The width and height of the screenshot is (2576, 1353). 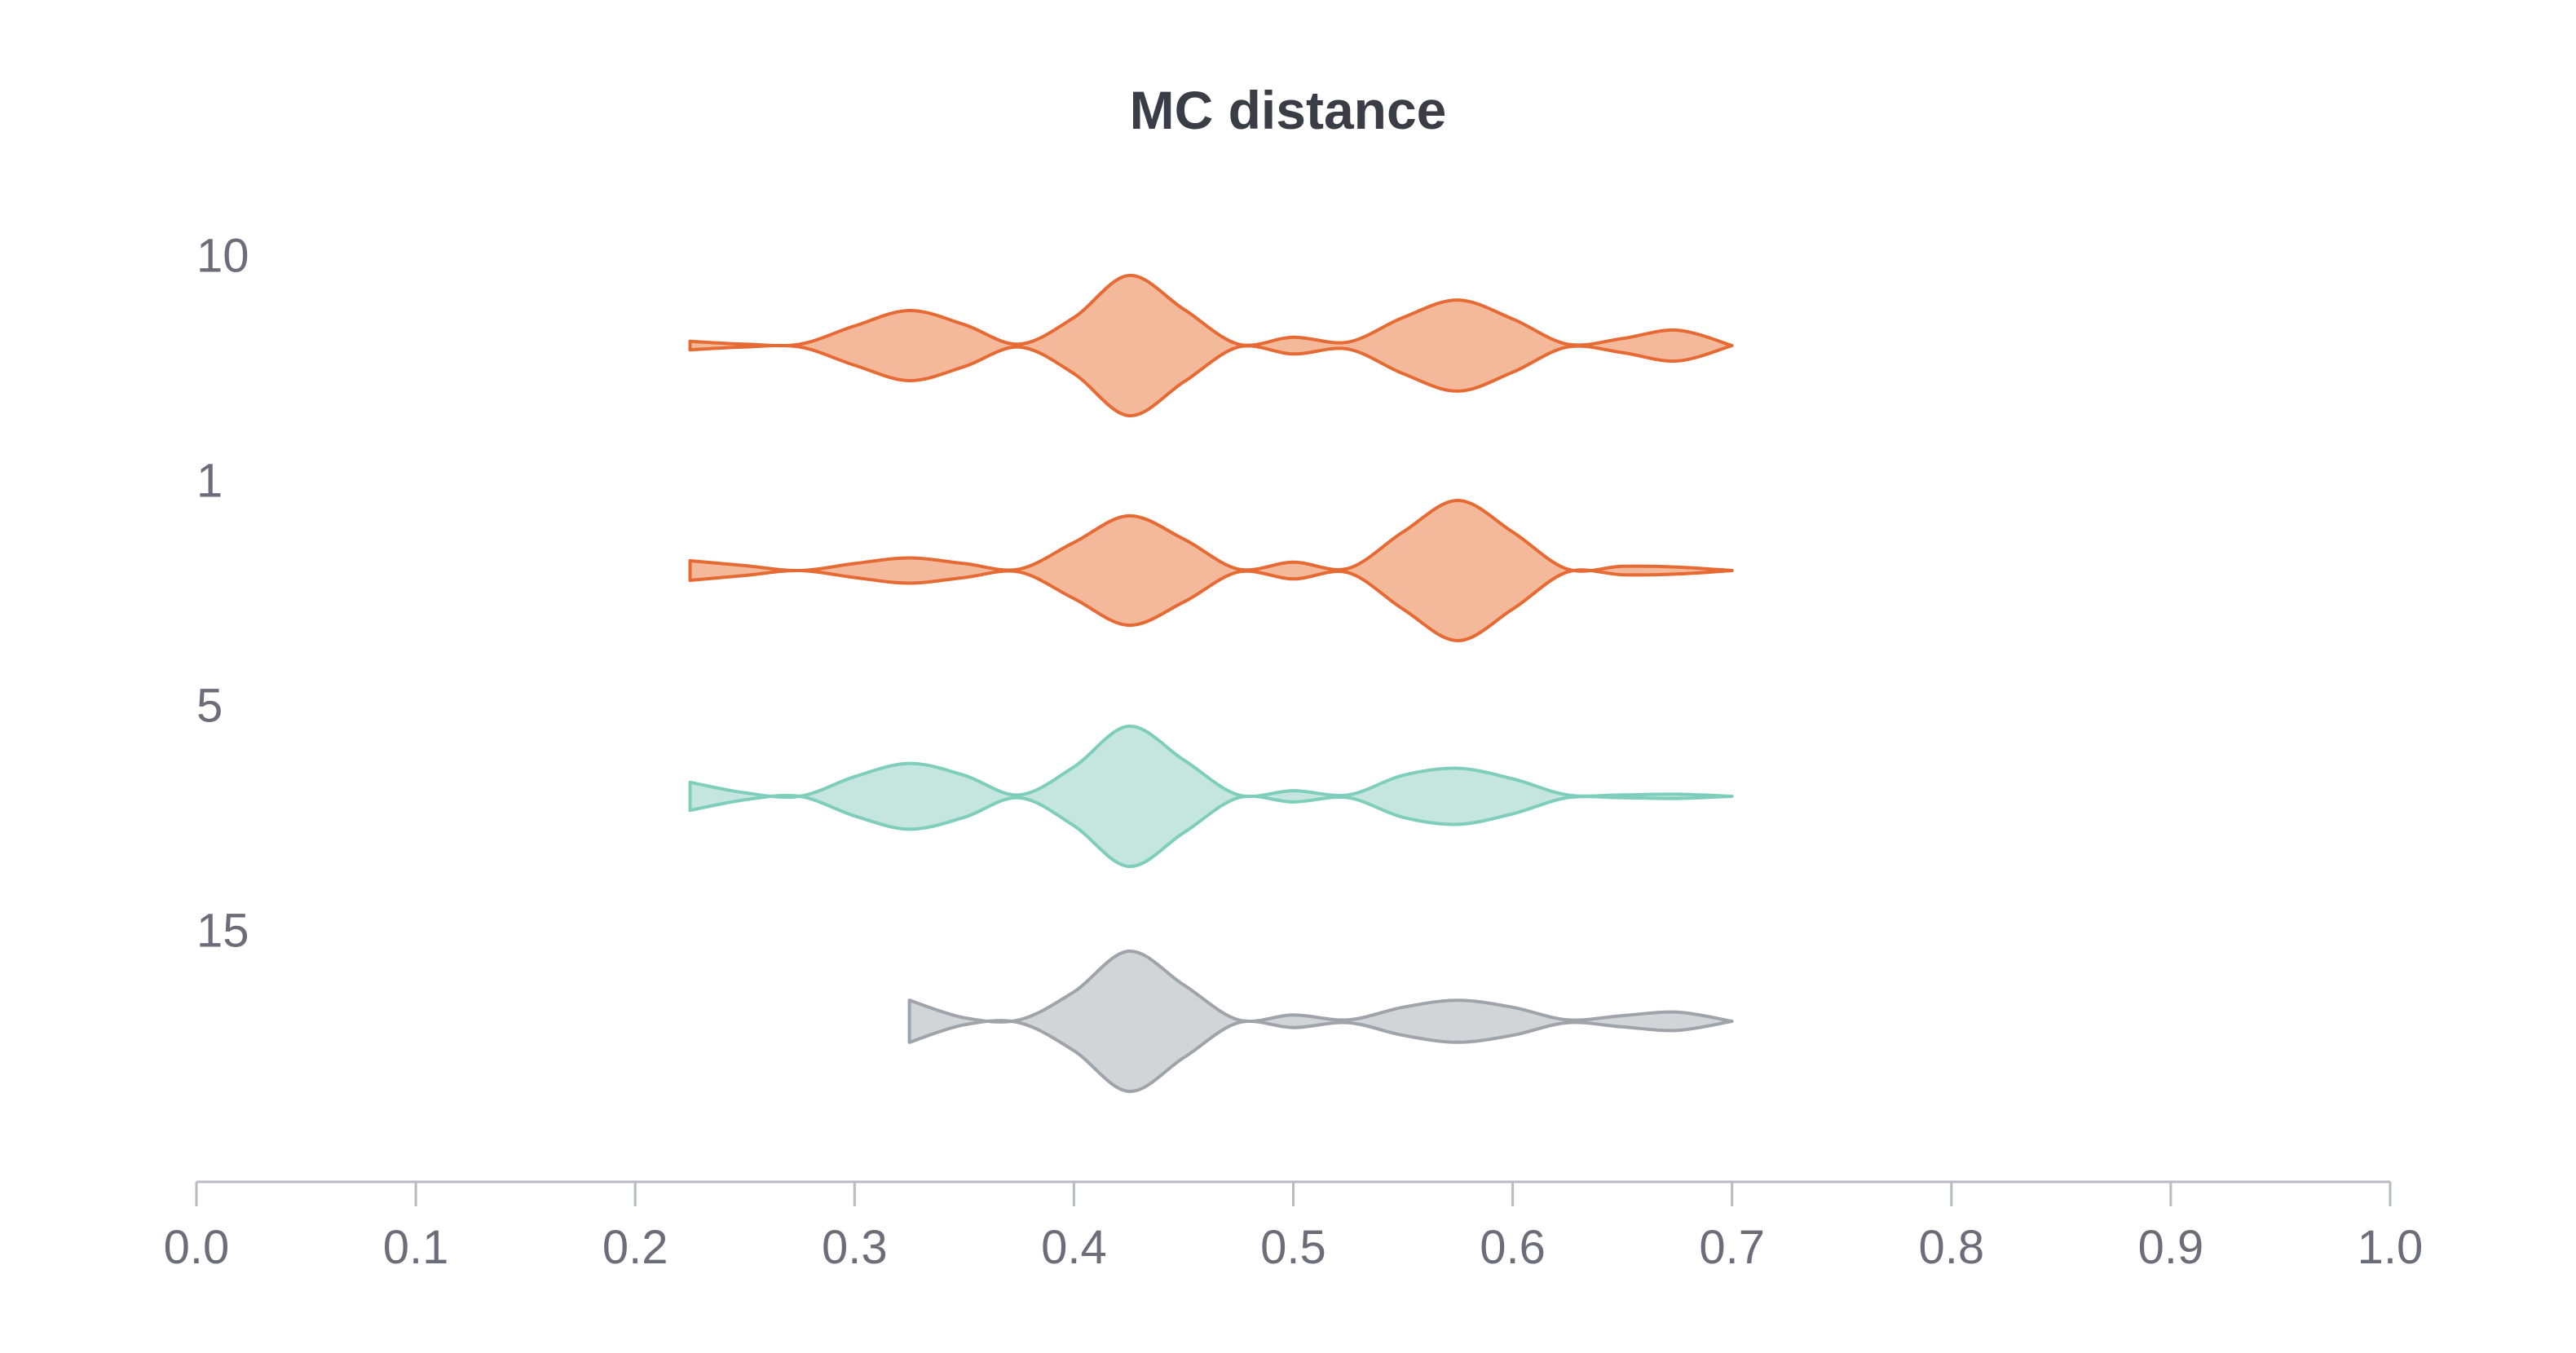 I want to click on x-axis: 0.0 0.1 0.2 0.3 0.4 0.5 0.6 0.7 0.8 0.9 1.0, so click(x=1294, y=1227).